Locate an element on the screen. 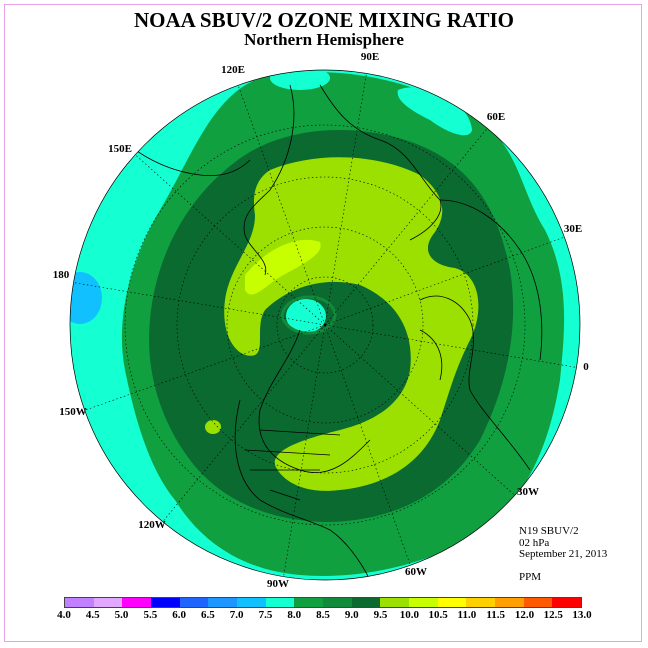 The width and height of the screenshot is (648, 648). lon-label-120w: 120W is located at coordinates (152, 525).